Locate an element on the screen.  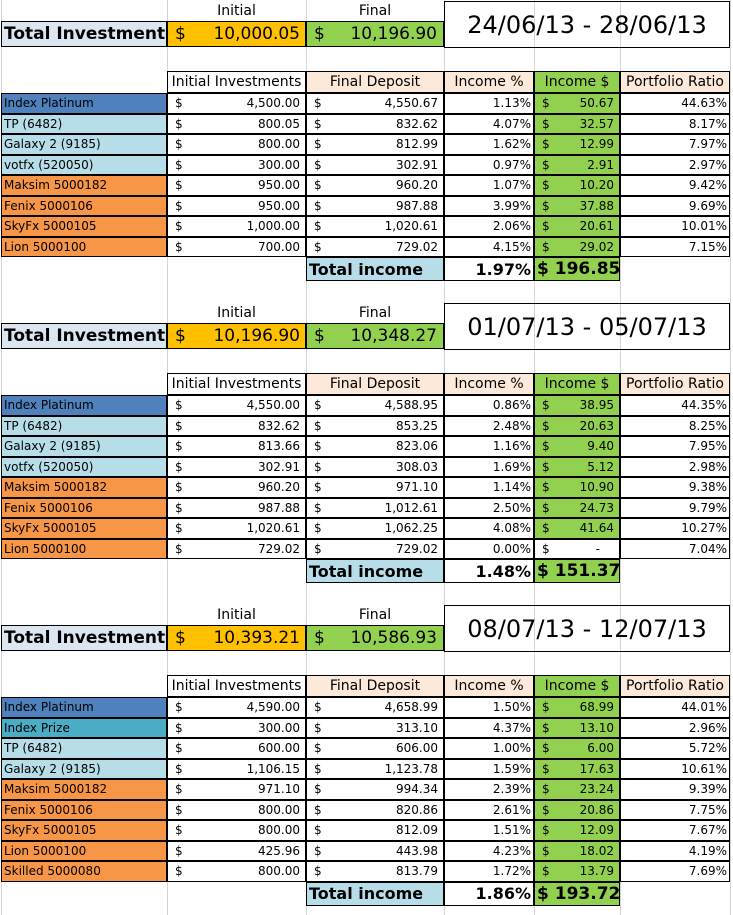
portfolio-ratio: 9.79% is located at coordinates (675, 507).